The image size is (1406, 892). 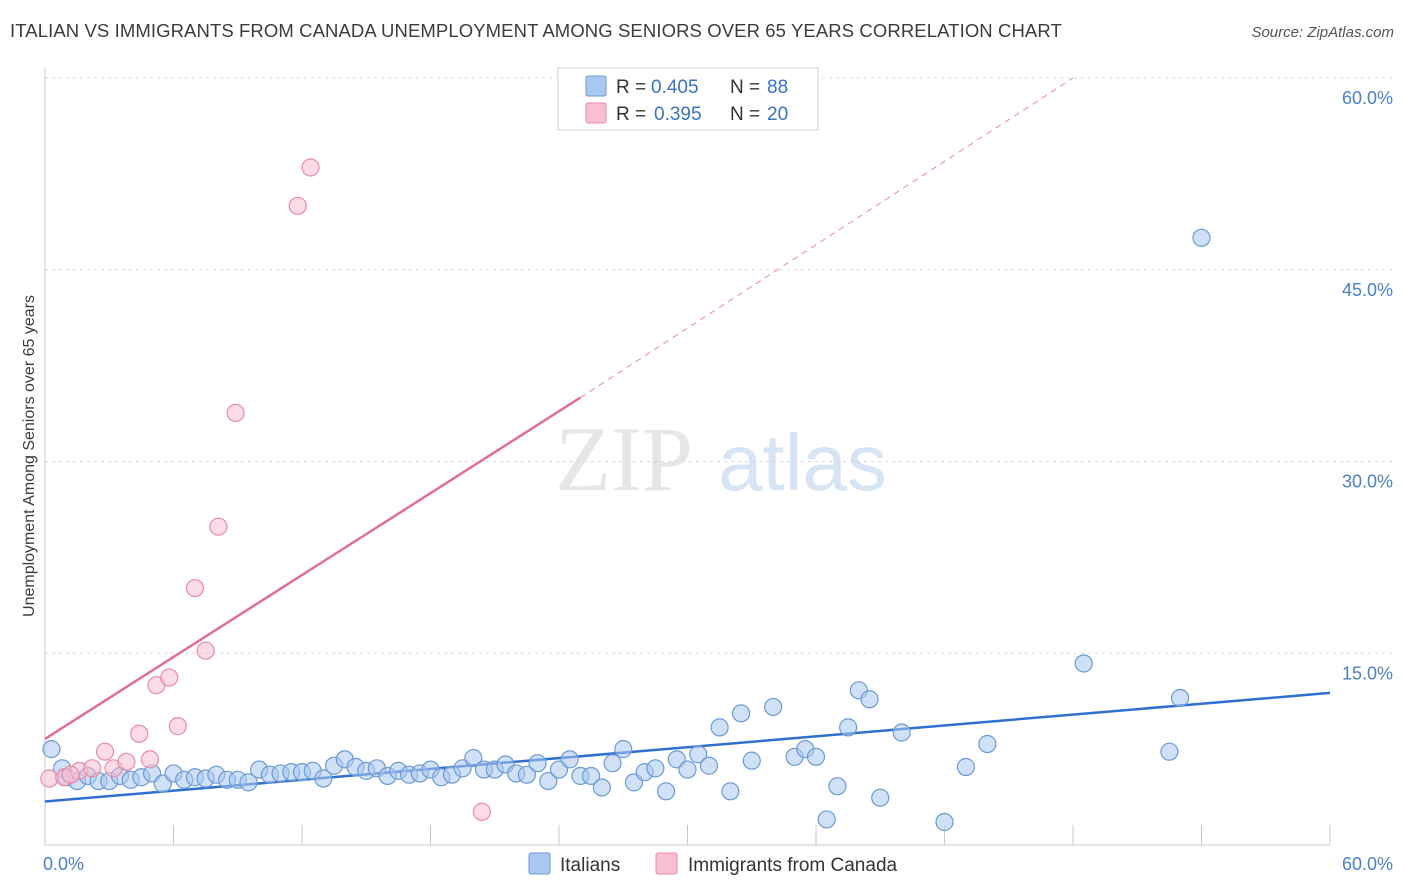 I want to click on legend: R = 0.405 N = 88 R = 0.395 N = 20, so click(x=688, y=99).